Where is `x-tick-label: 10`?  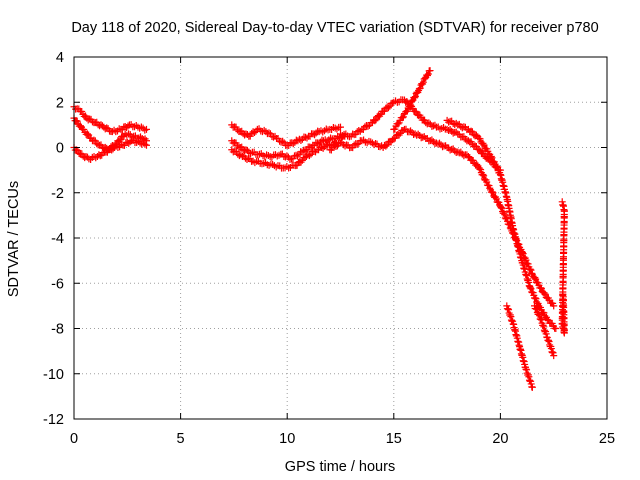 x-tick-label: 10 is located at coordinates (287, 439).